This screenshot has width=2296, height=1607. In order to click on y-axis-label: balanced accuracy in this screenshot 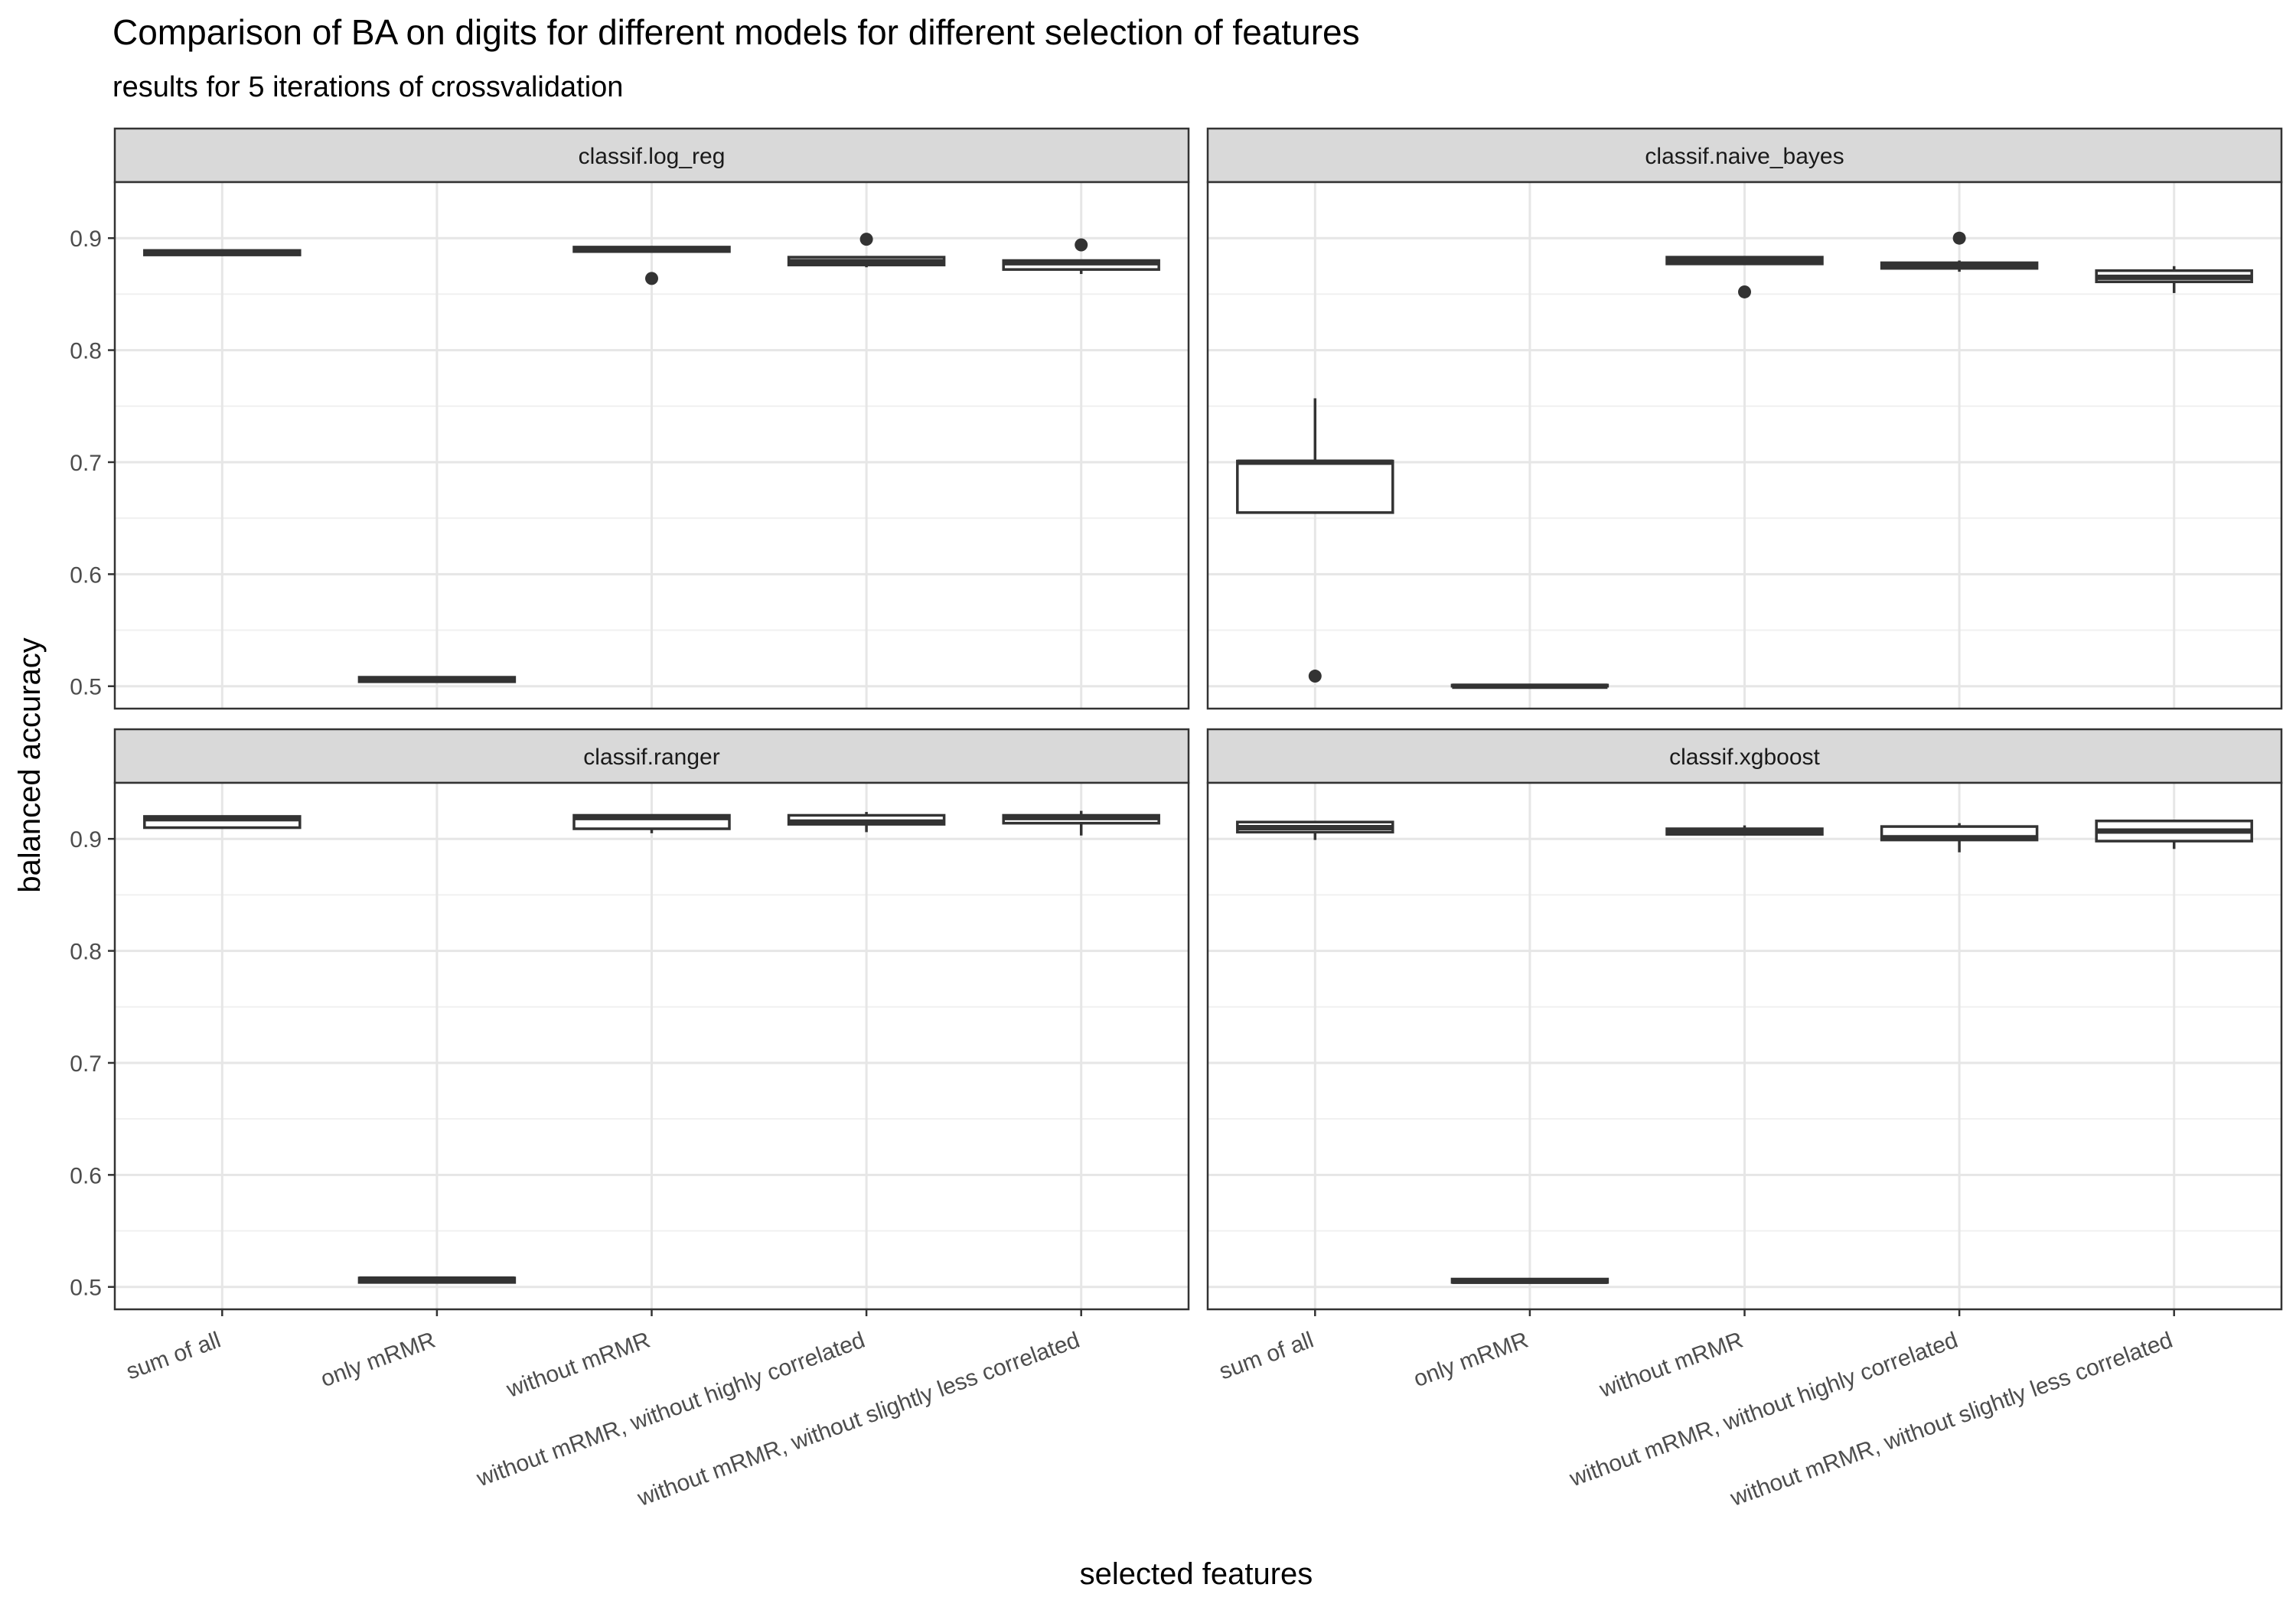, I will do `click(30, 765)`.